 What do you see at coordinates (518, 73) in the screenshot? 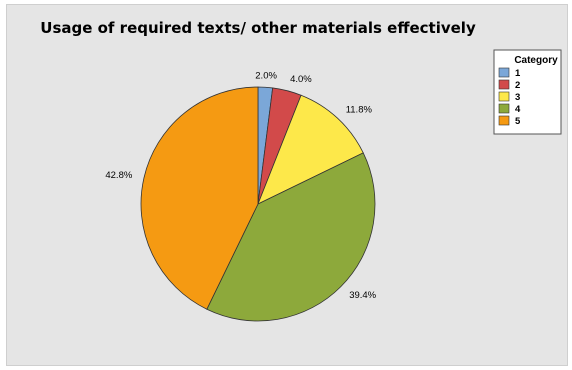
I see `legend-label-1: 1` at bounding box center [518, 73].